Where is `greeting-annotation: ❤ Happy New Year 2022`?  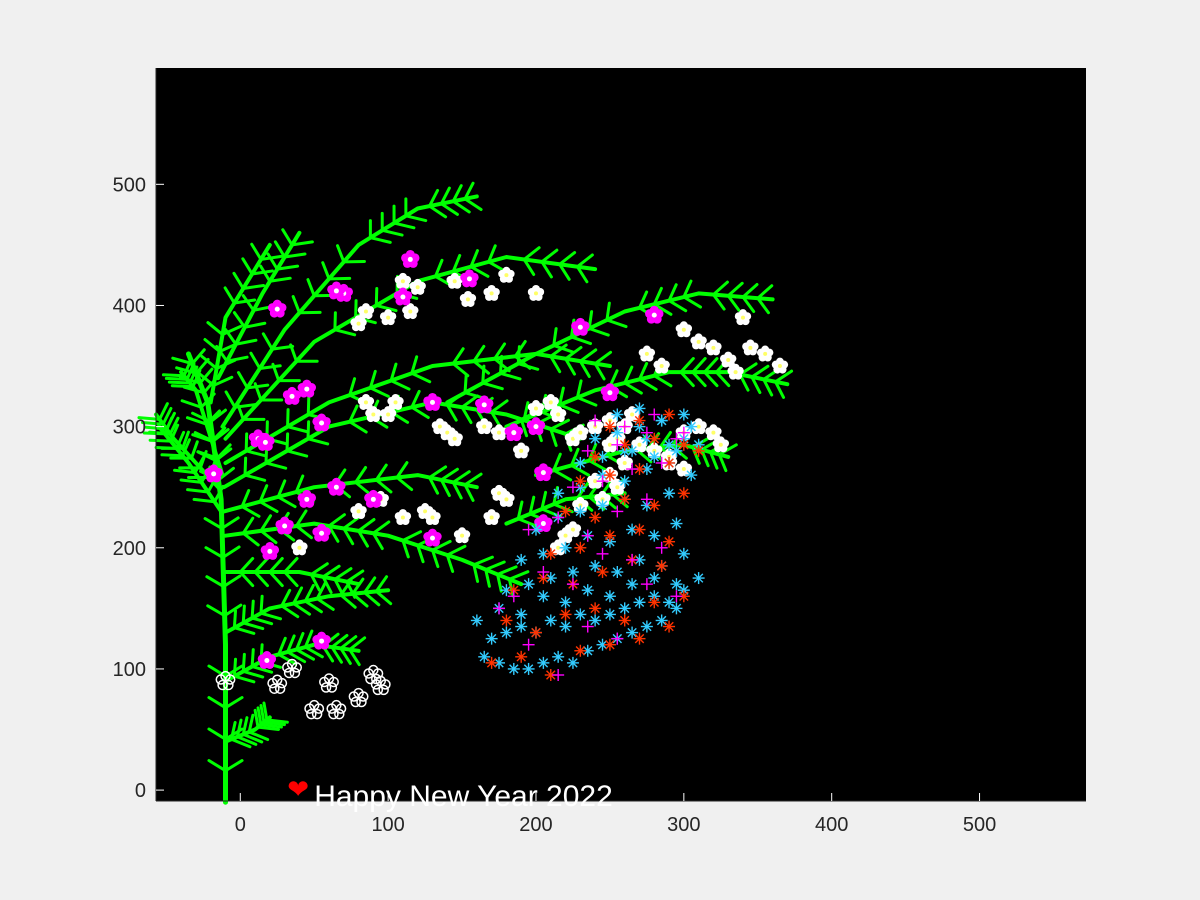 greeting-annotation: ❤ Happy New Year 2022 is located at coordinates (449, 793).